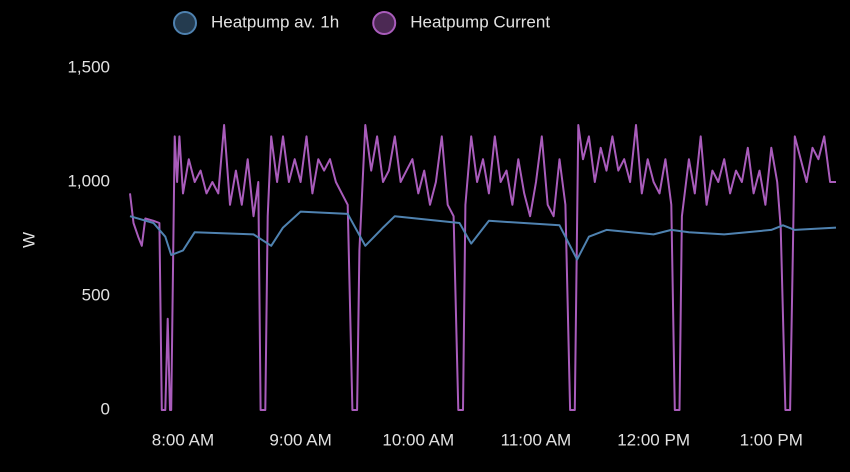 This screenshot has width=850, height=472. I want to click on x-tick-label: 1:00 PM, so click(771, 439).